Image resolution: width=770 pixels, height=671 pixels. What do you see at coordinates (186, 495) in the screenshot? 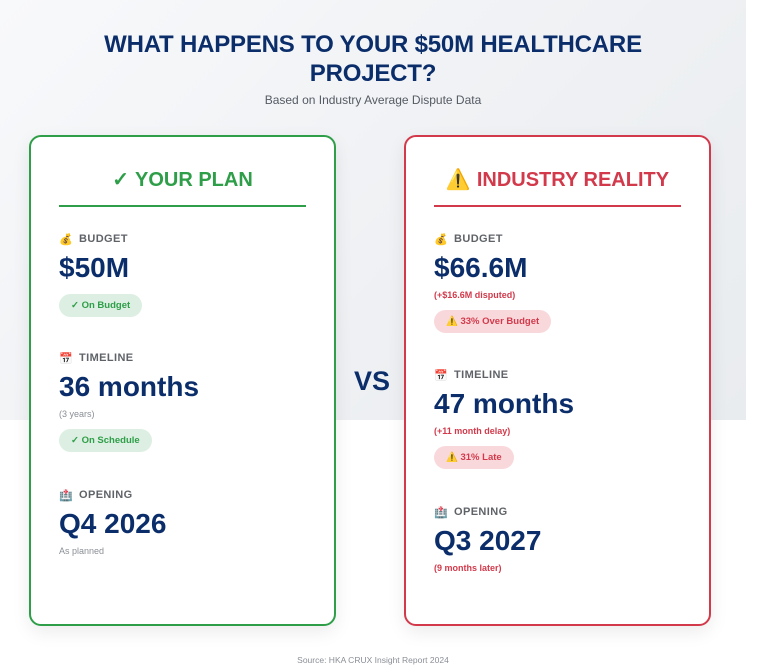
I see `plan-opening-label: 🏥 OPENING` at bounding box center [186, 495].